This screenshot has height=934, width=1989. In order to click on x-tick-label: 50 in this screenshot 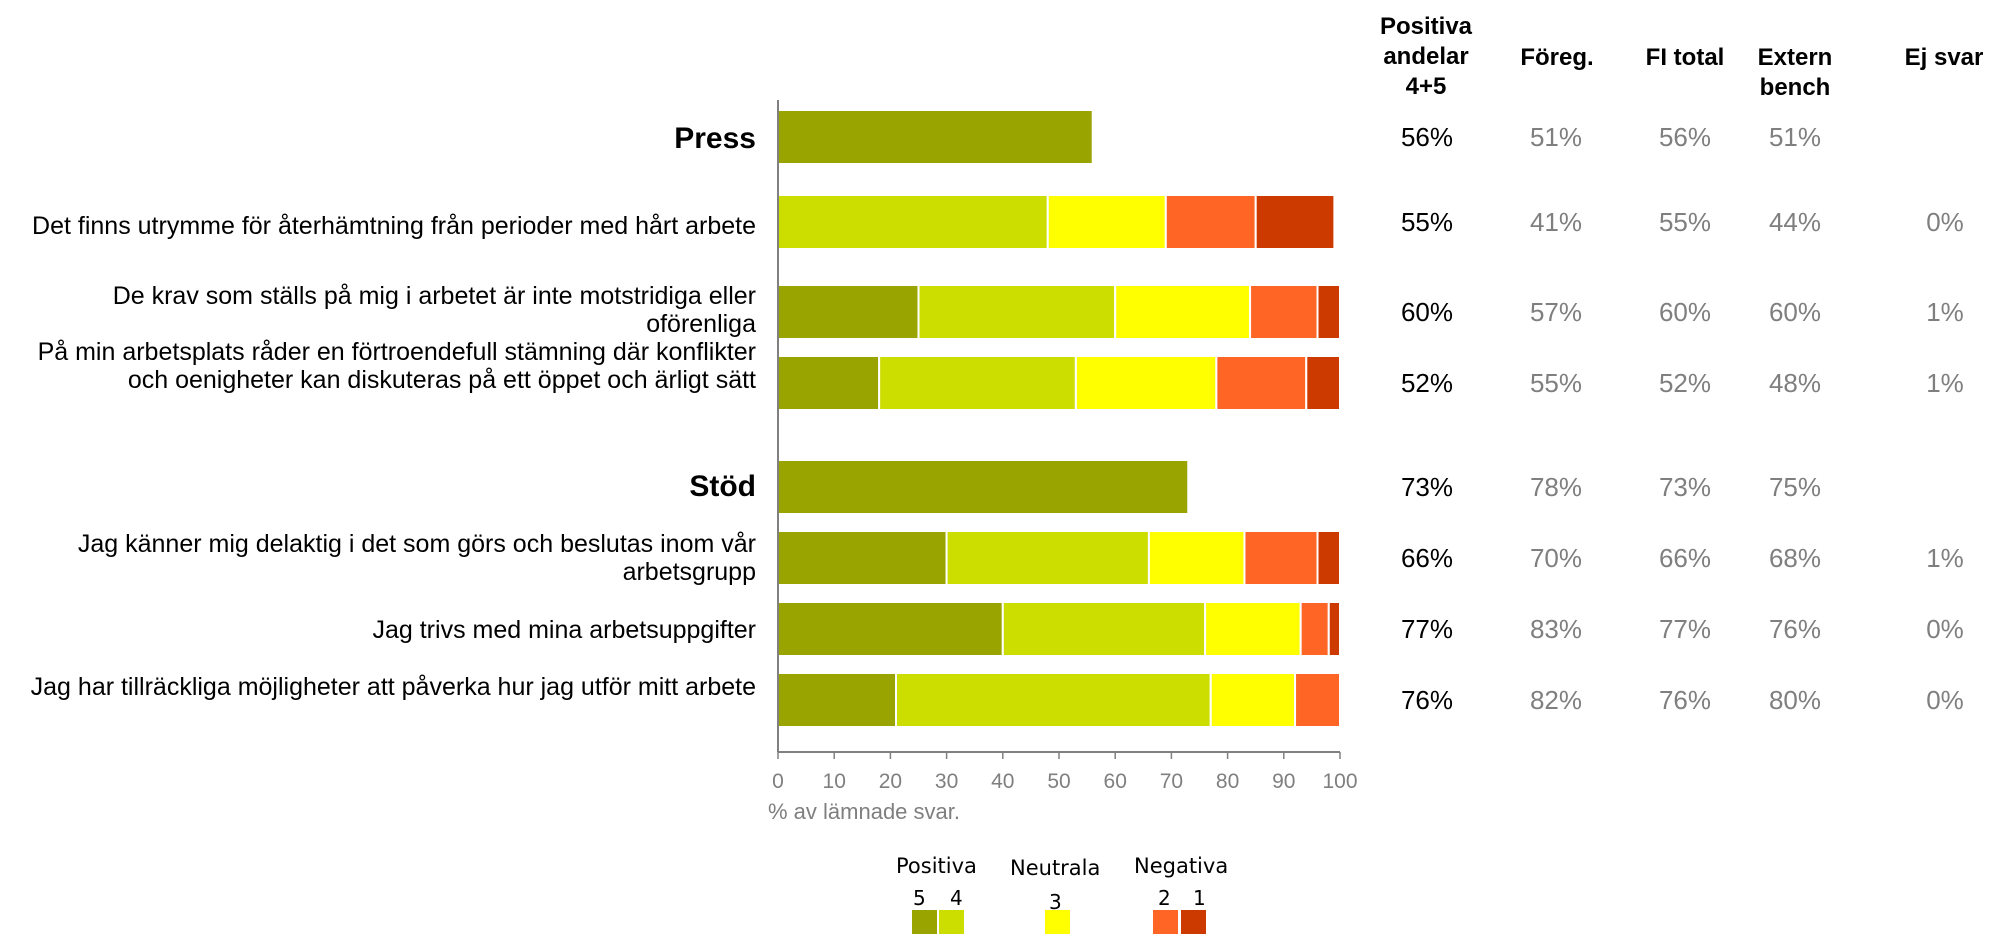, I will do `click(1058, 781)`.